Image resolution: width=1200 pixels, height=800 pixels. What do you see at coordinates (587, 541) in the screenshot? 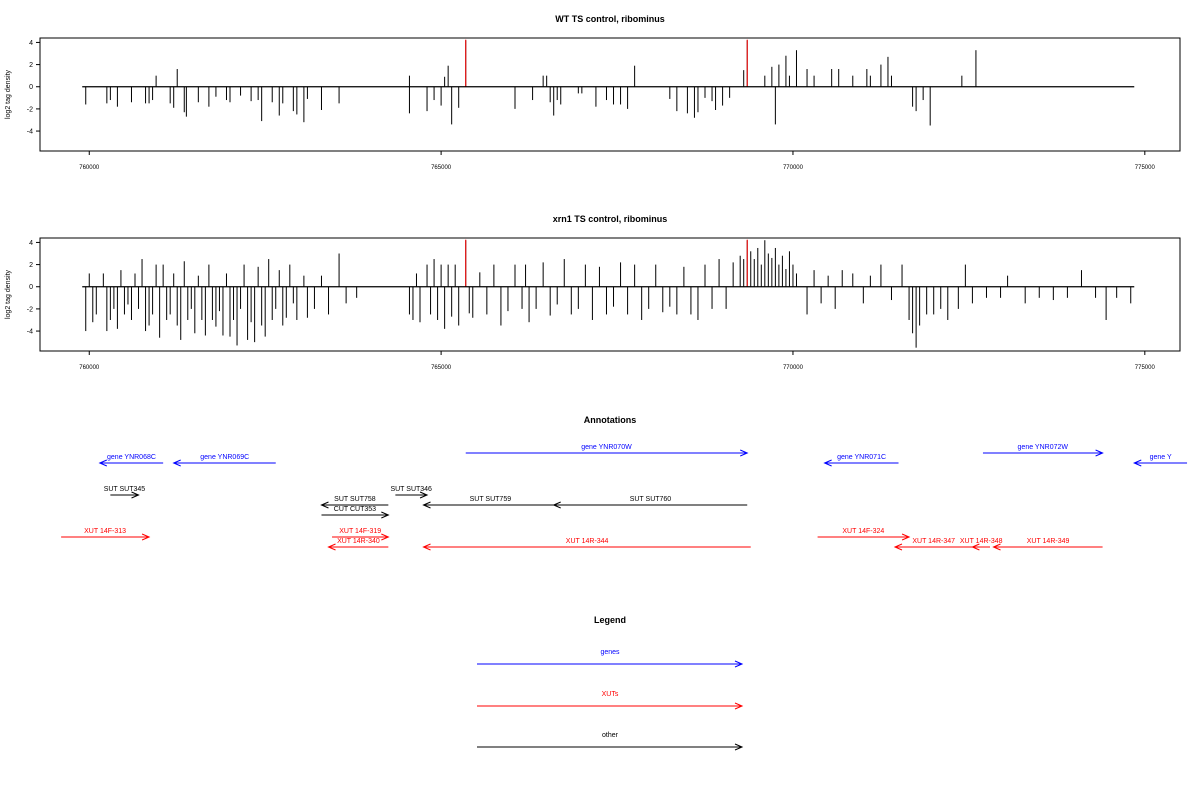
I see `feature-label: XUT 14R-344` at bounding box center [587, 541].